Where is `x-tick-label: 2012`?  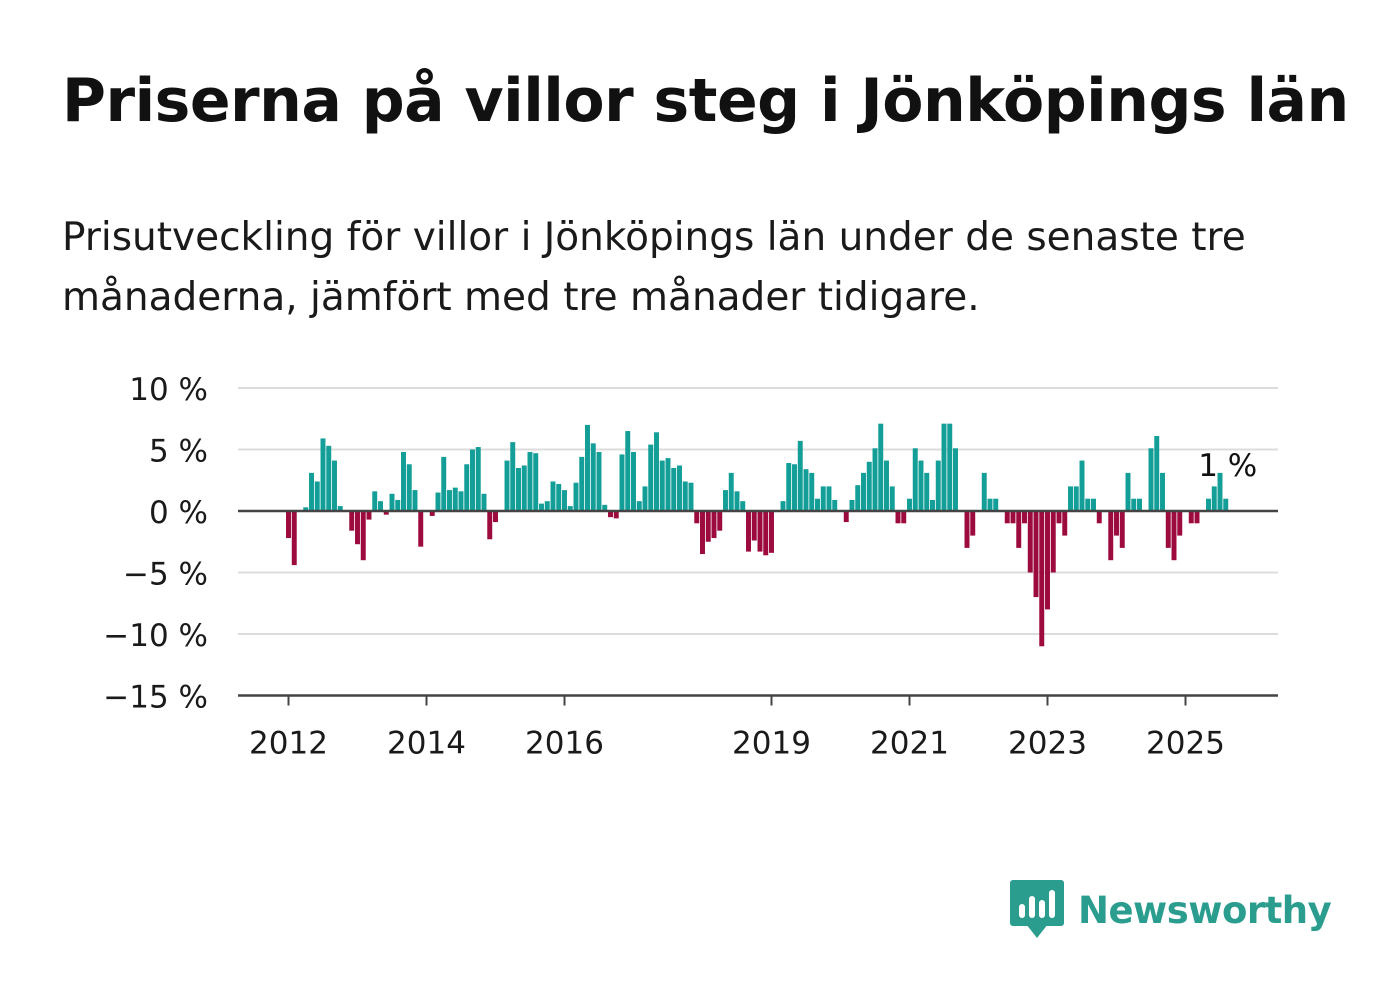
x-tick-label: 2012 is located at coordinates (288, 744).